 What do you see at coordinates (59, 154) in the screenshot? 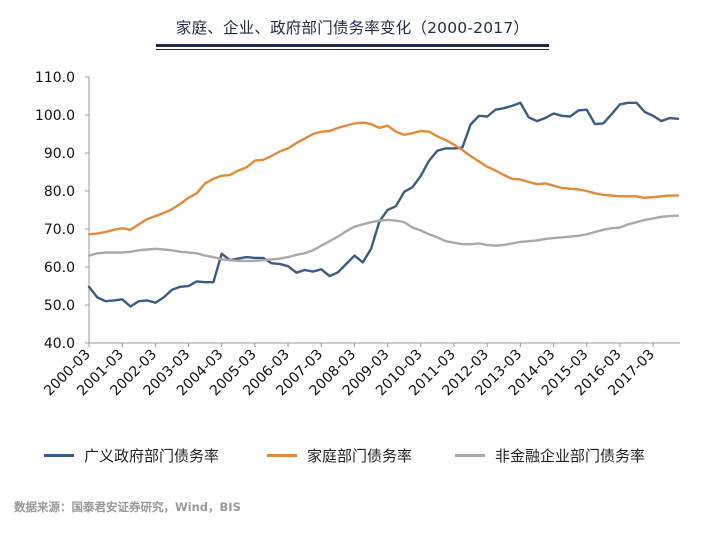
I see `y-tick-label: 90.0` at bounding box center [59, 154].